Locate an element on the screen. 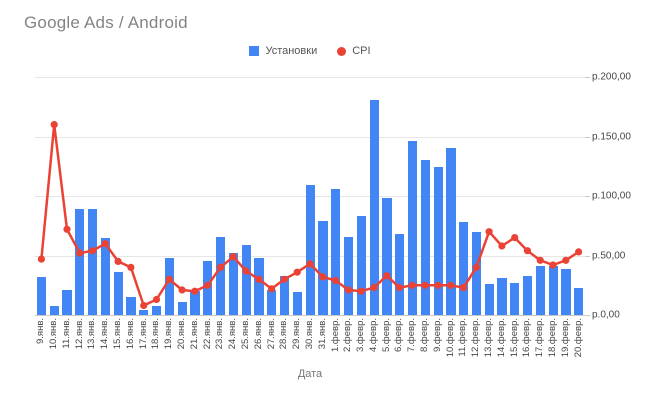  bar-9.янв. is located at coordinates (41, 295).